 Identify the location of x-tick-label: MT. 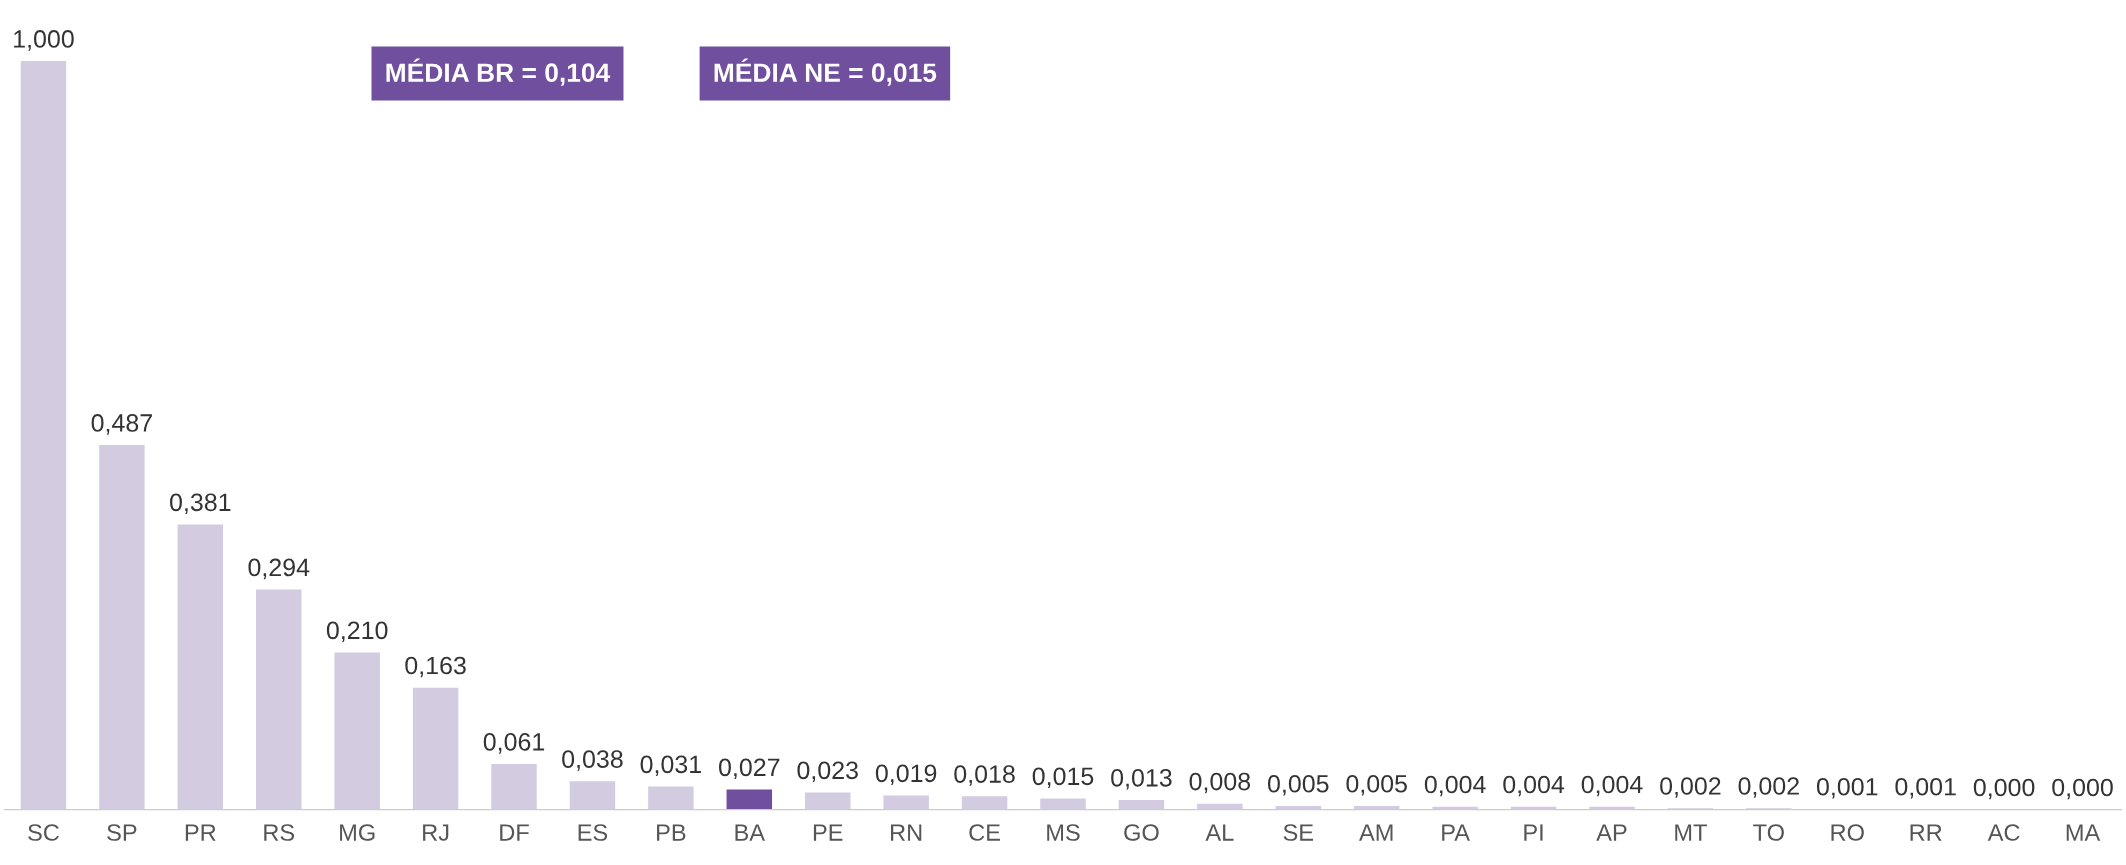
(1691, 832).